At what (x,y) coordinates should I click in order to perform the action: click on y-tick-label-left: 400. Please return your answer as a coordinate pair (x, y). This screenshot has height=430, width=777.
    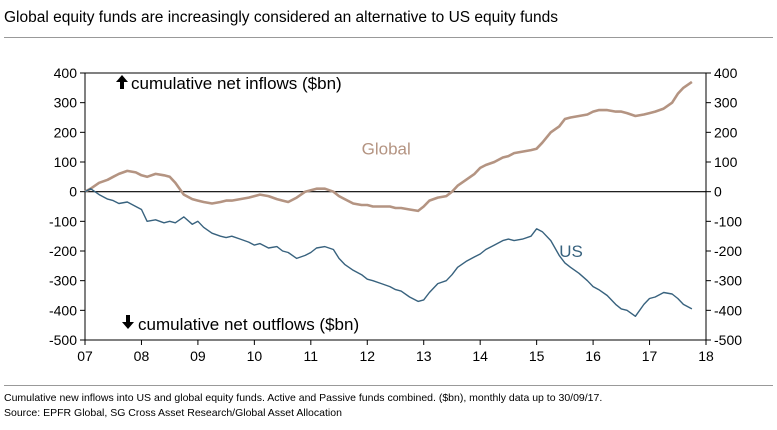
    Looking at the image, I should click on (66, 73).